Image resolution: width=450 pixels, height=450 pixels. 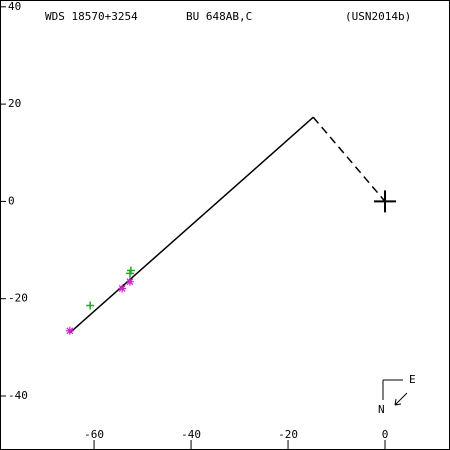 What do you see at coordinates (398, 402) in the screenshot?
I see `compass-arrowhead` at bounding box center [398, 402].